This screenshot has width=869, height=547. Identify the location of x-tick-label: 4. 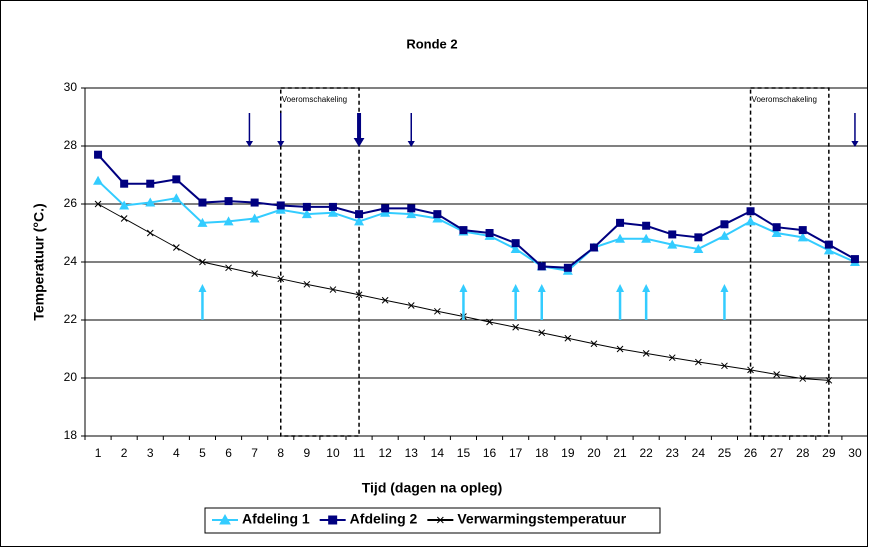
(176, 453).